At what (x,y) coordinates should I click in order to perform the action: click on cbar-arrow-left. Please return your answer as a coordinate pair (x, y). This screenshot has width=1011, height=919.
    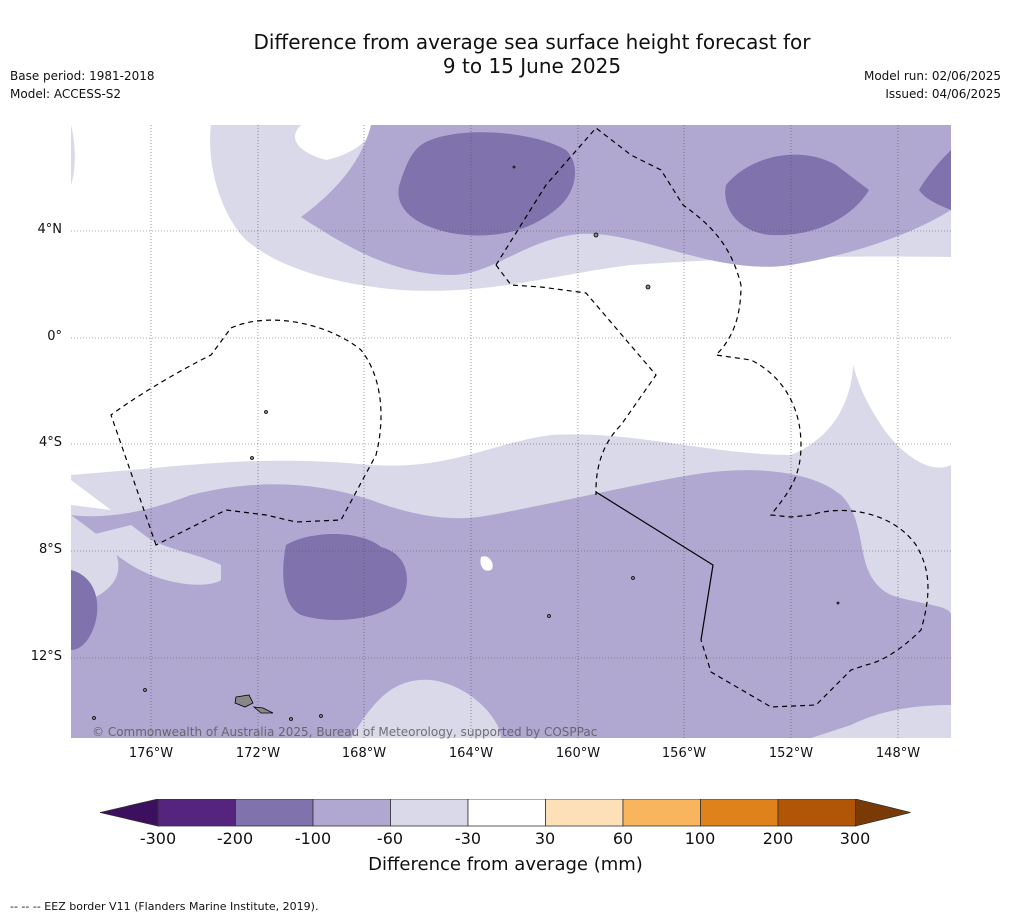
    Looking at the image, I should click on (129, 813).